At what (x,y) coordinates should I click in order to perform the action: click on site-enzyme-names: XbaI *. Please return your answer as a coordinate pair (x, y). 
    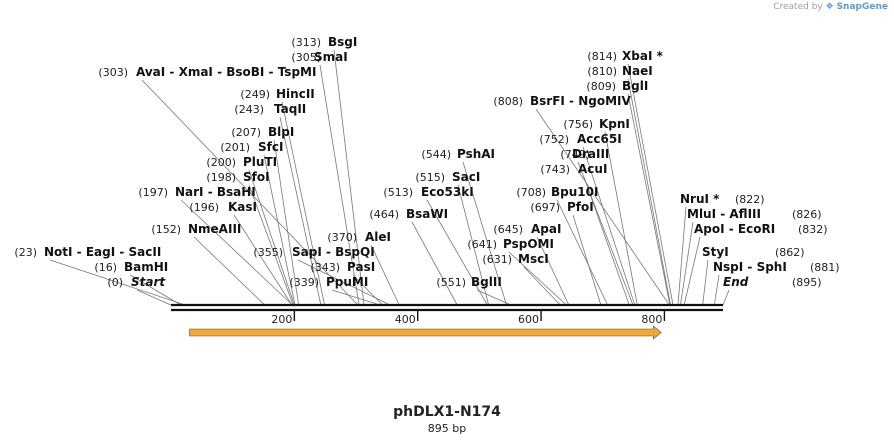
    Looking at the image, I should click on (643, 56).